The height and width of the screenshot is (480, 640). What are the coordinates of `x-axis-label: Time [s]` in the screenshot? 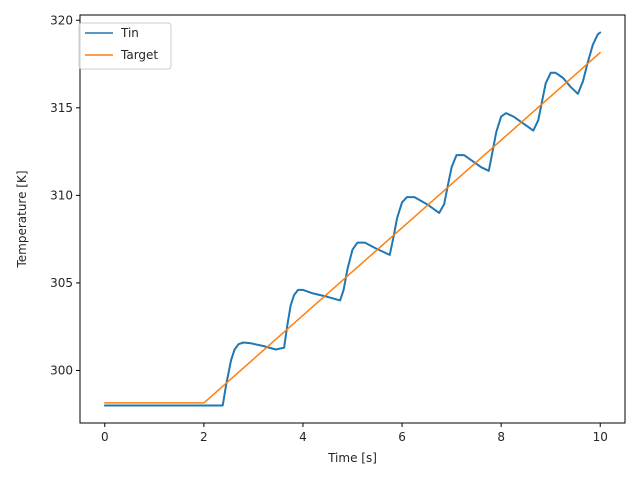 It's located at (352, 458).